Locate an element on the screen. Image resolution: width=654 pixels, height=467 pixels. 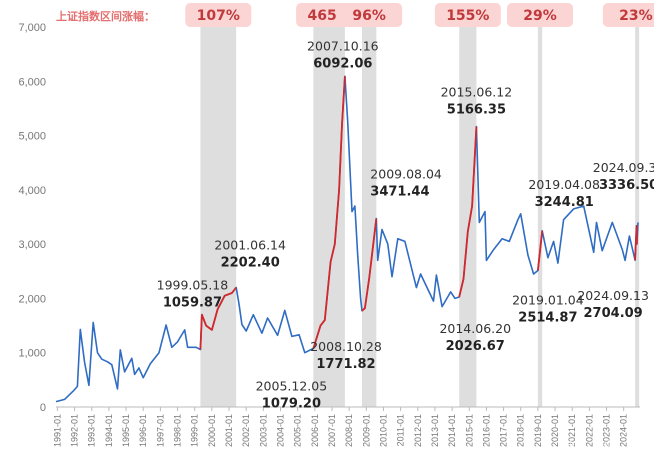
y-tick-label: 5,000 is located at coordinates (32, 137).